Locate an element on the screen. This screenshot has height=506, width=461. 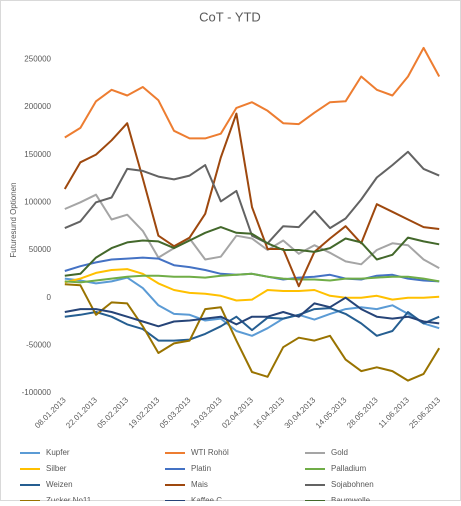
y-tick-label: 200000 is located at coordinates (37, 106).